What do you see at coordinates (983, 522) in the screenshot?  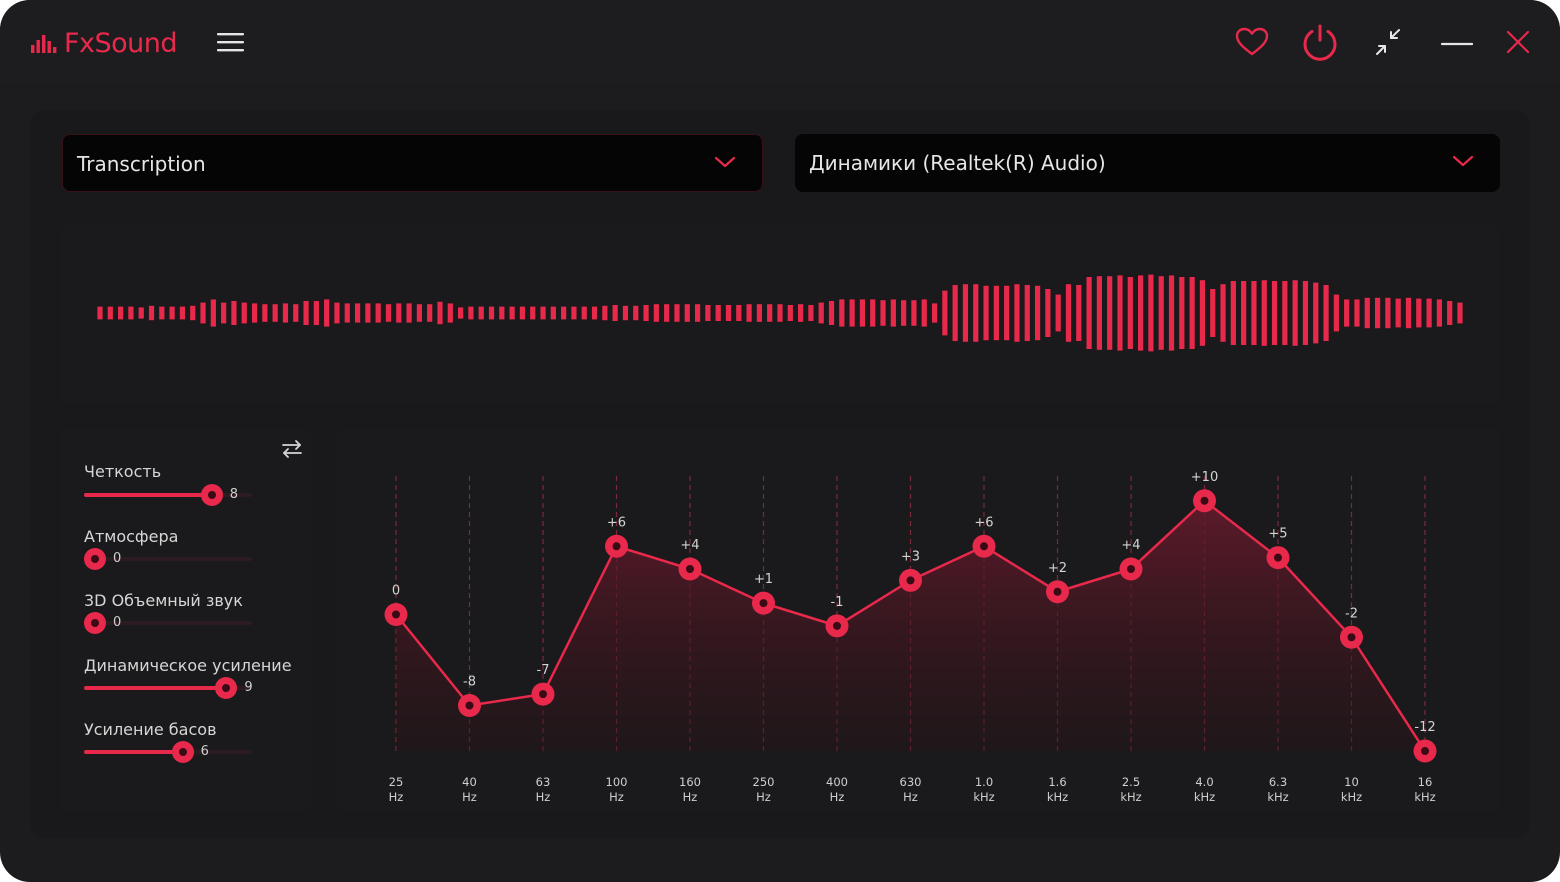 I see `eq-band-gain-label: +6` at bounding box center [983, 522].